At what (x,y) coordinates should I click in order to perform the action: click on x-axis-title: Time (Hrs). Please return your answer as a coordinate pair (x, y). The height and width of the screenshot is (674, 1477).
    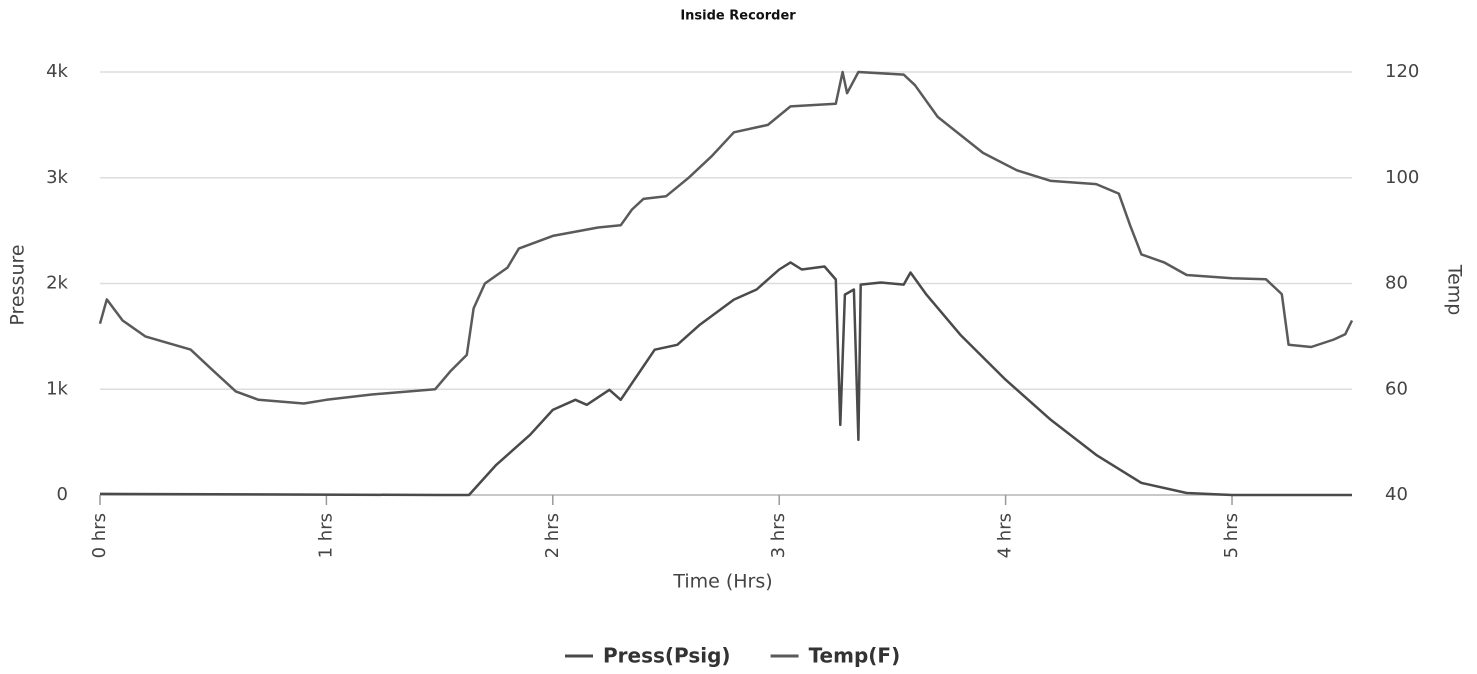
    Looking at the image, I should click on (722, 582).